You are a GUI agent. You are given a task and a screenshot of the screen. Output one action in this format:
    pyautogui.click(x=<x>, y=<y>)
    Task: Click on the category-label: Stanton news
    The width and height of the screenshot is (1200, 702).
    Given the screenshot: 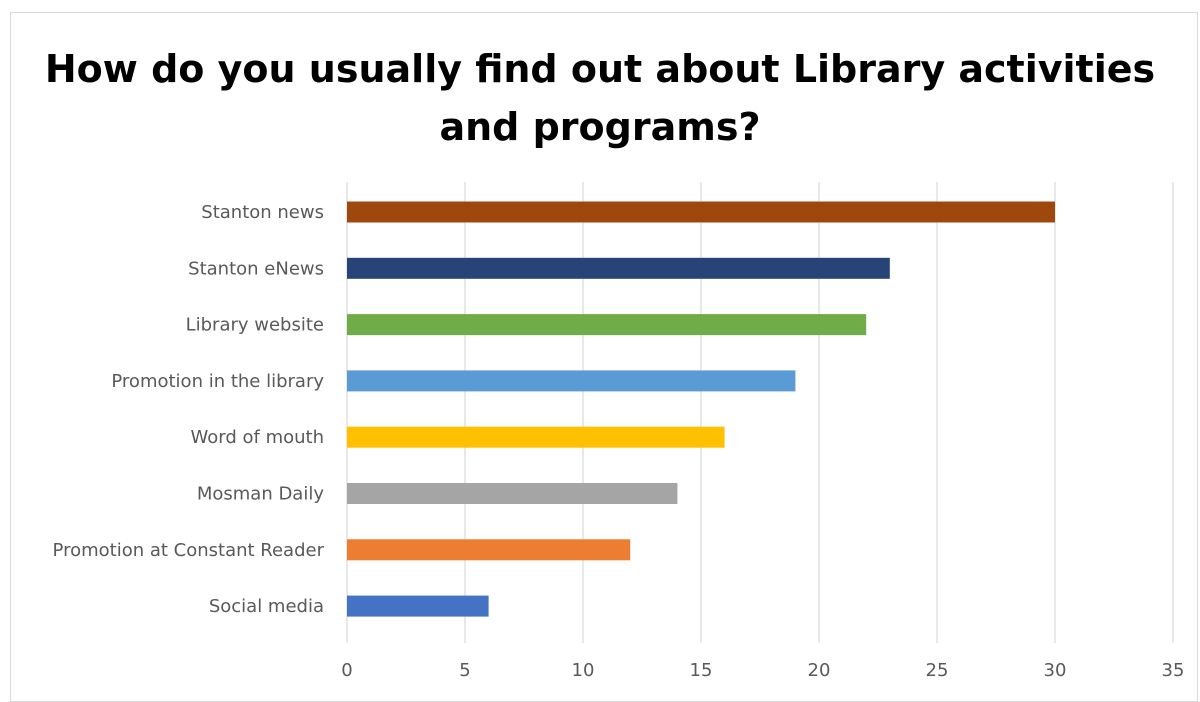 What is the action you would take?
    pyautogui.click(x=262, y=212)
    